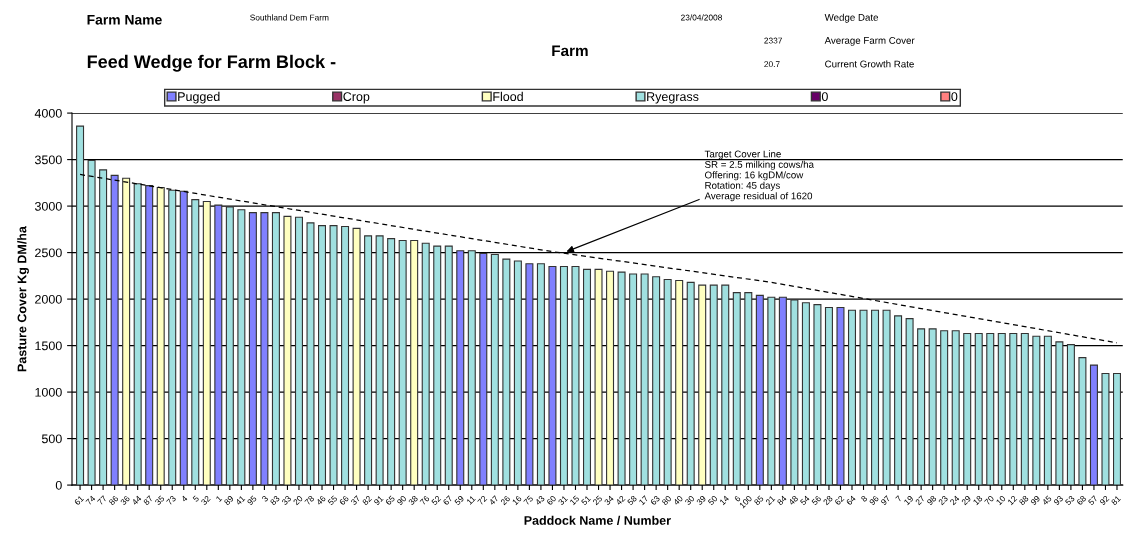 Image resolution: width=1125 pixels, height=536 pixels. I want to click on x-tick-label: 39, so click(701, 500).